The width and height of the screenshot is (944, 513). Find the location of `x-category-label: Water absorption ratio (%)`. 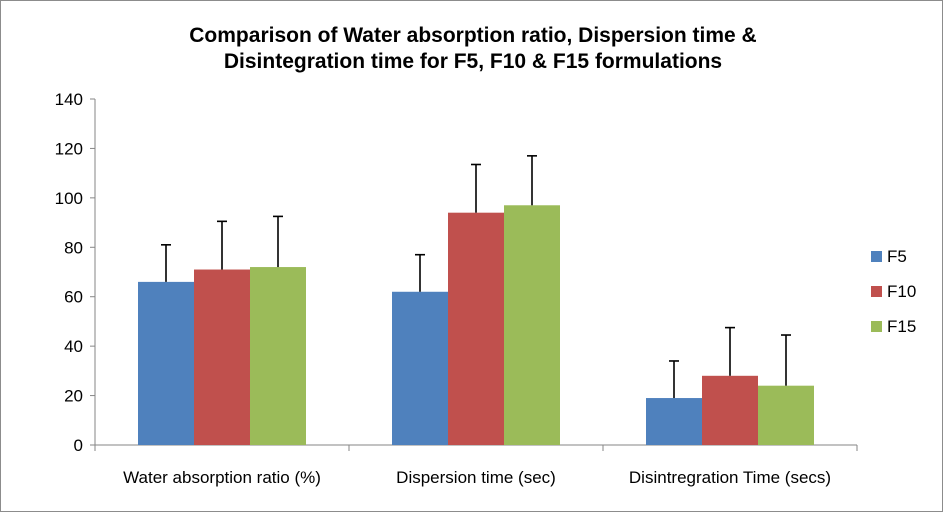

x-category-label: Water absorption ratio (%) is located at coordinates (222, 477).